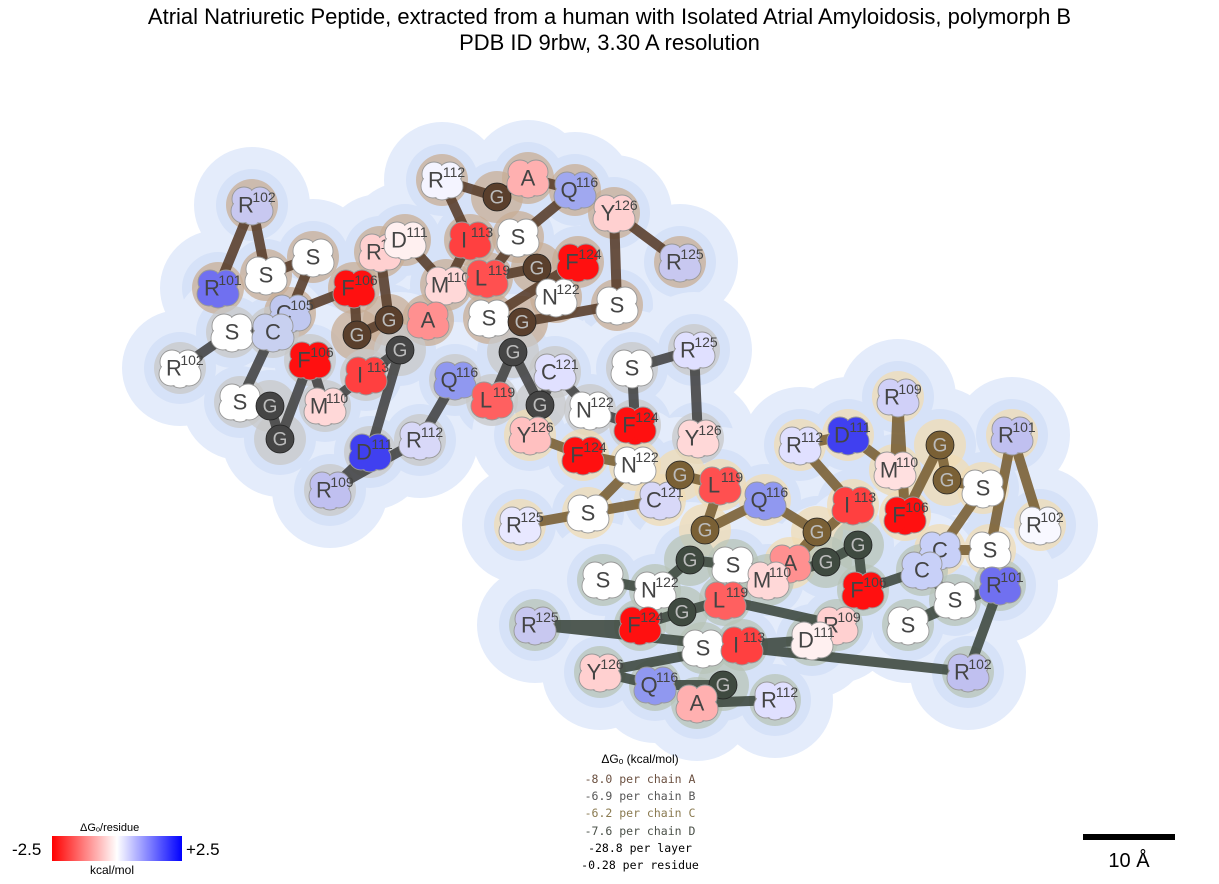 This screenshot has height=884, width=1219. Describe the element at coordinates (641, 626) in the screenshot. I see `residue-F124: F 124` at that location.